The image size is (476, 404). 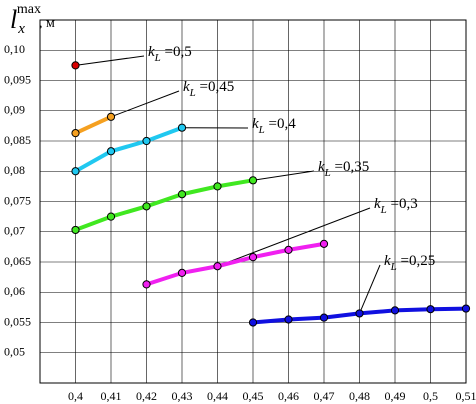 I want to click on y-tick-label: 0,095, so click(x=17, y=79).